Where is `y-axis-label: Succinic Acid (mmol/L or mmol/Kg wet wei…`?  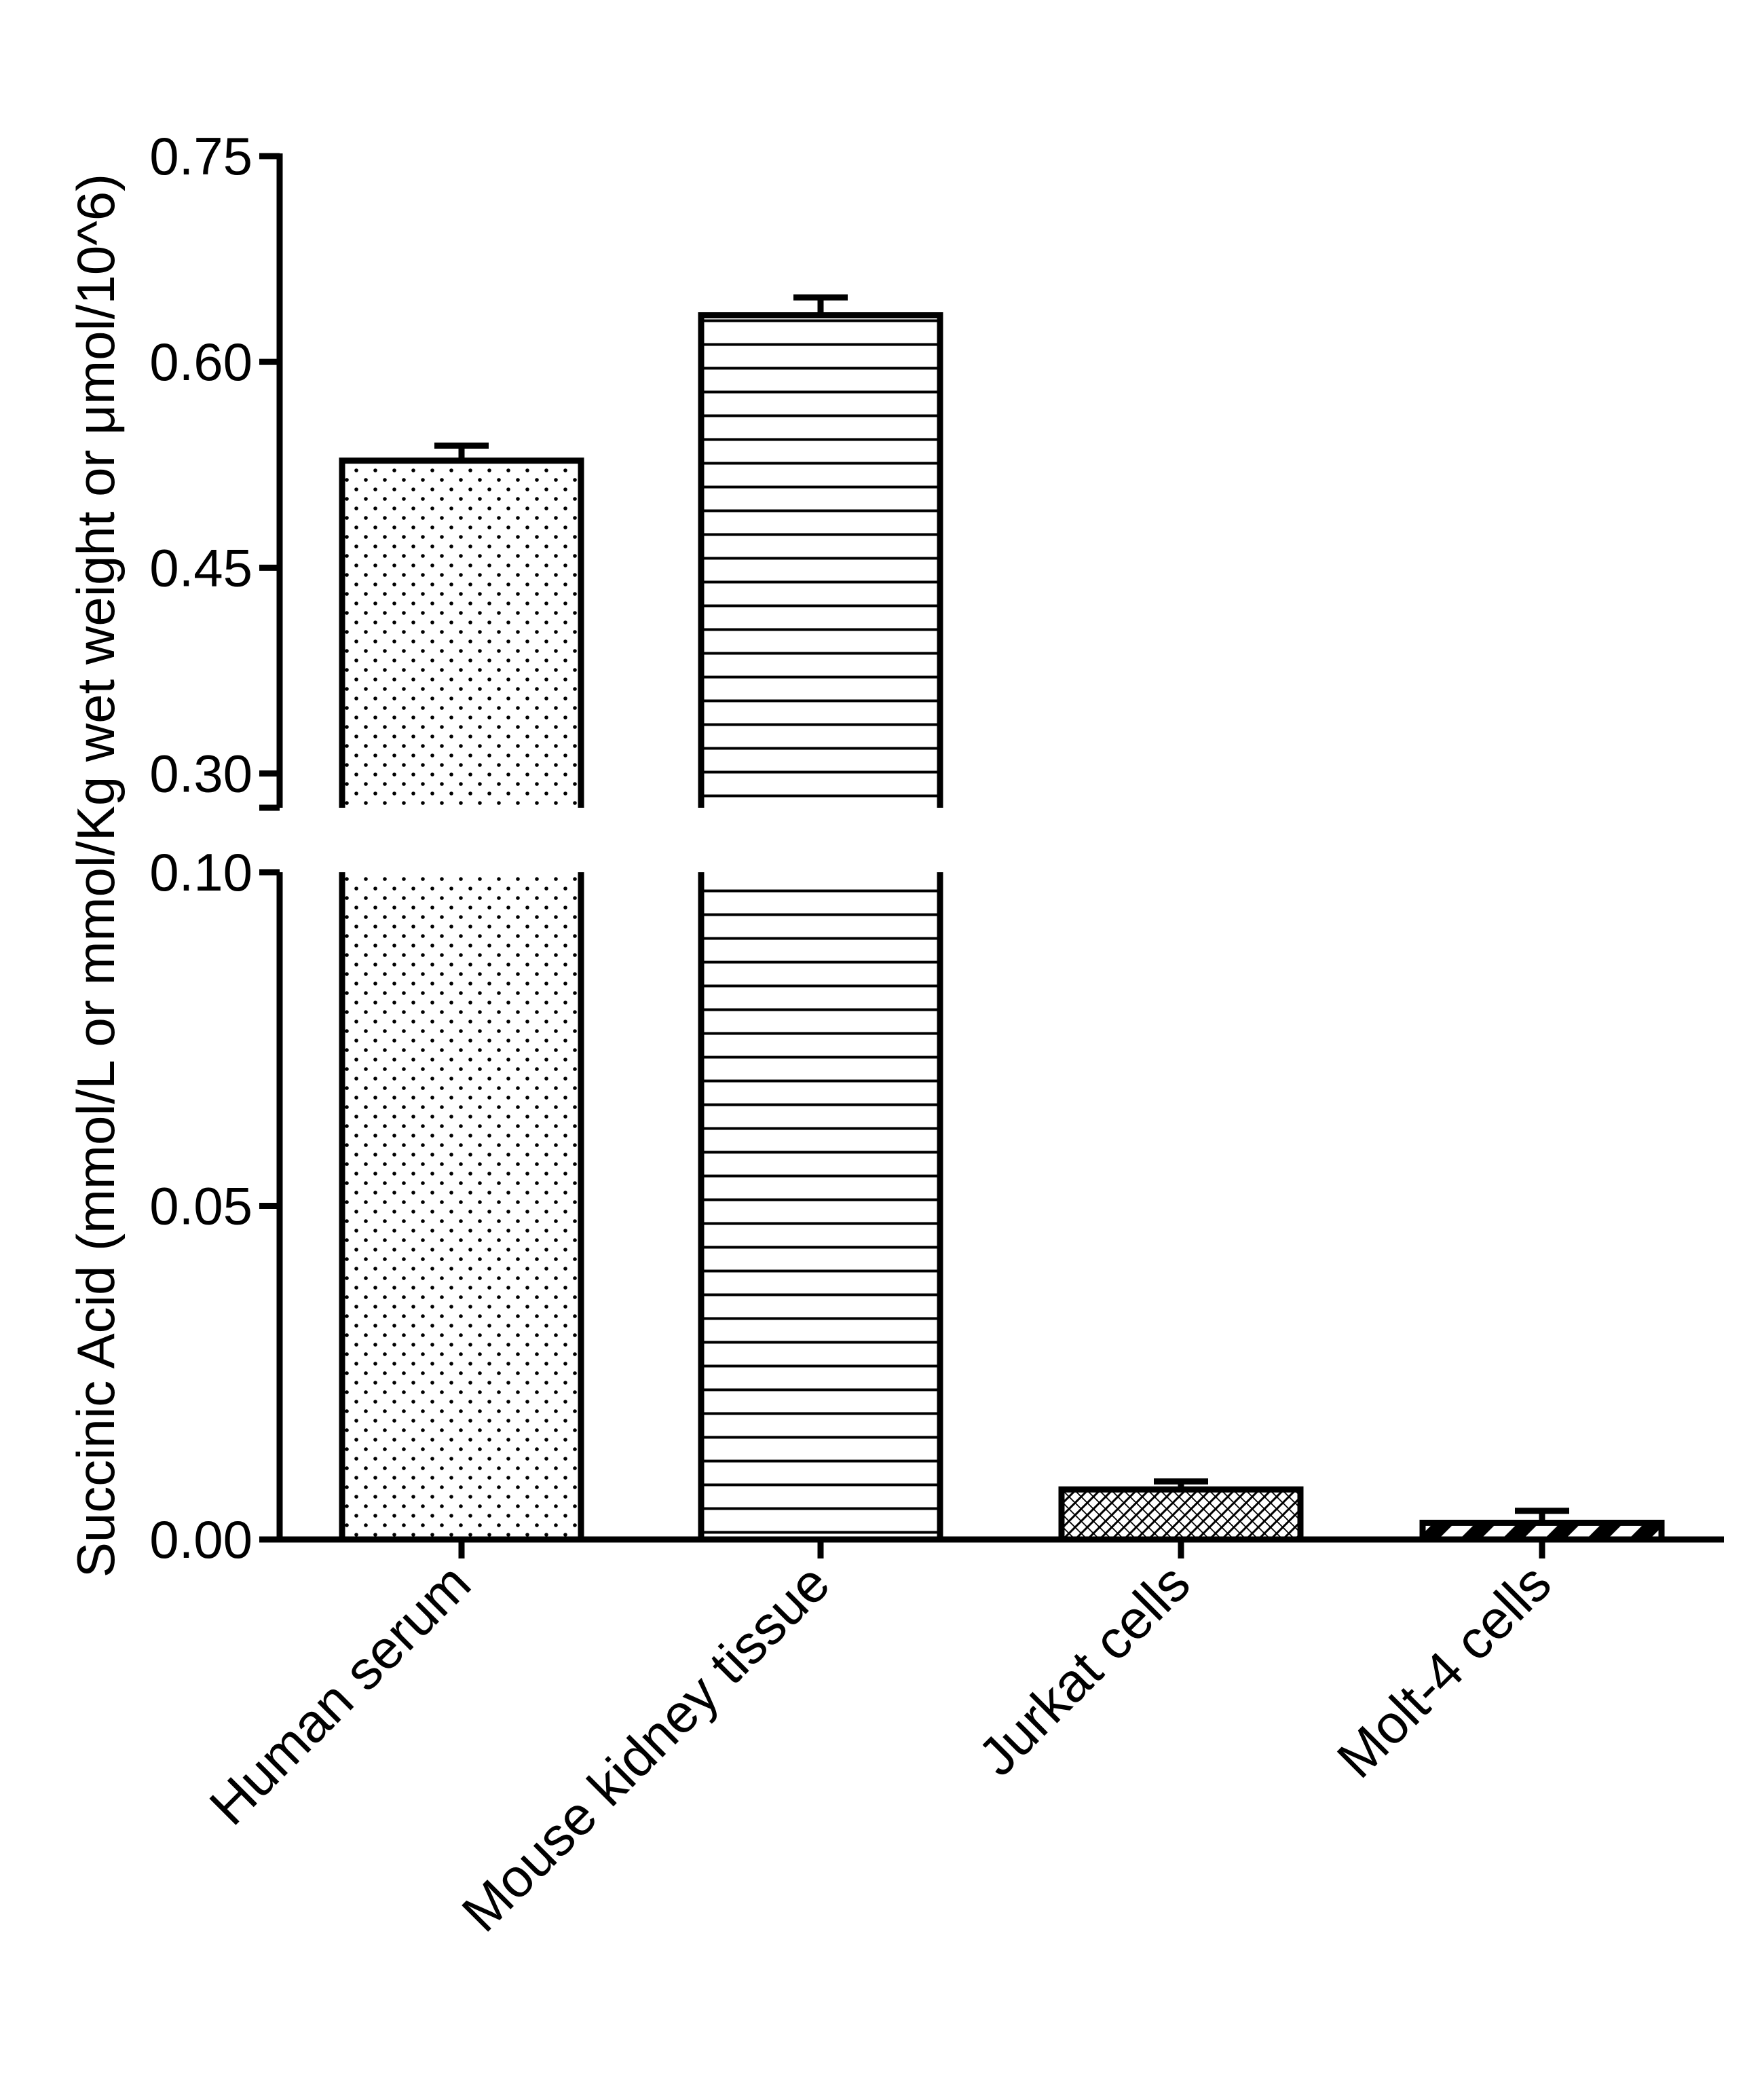
y-axis-label: Succinic Acid (mmol/L or mmol/Kg wet wei… is located at coordinates (96, 876).